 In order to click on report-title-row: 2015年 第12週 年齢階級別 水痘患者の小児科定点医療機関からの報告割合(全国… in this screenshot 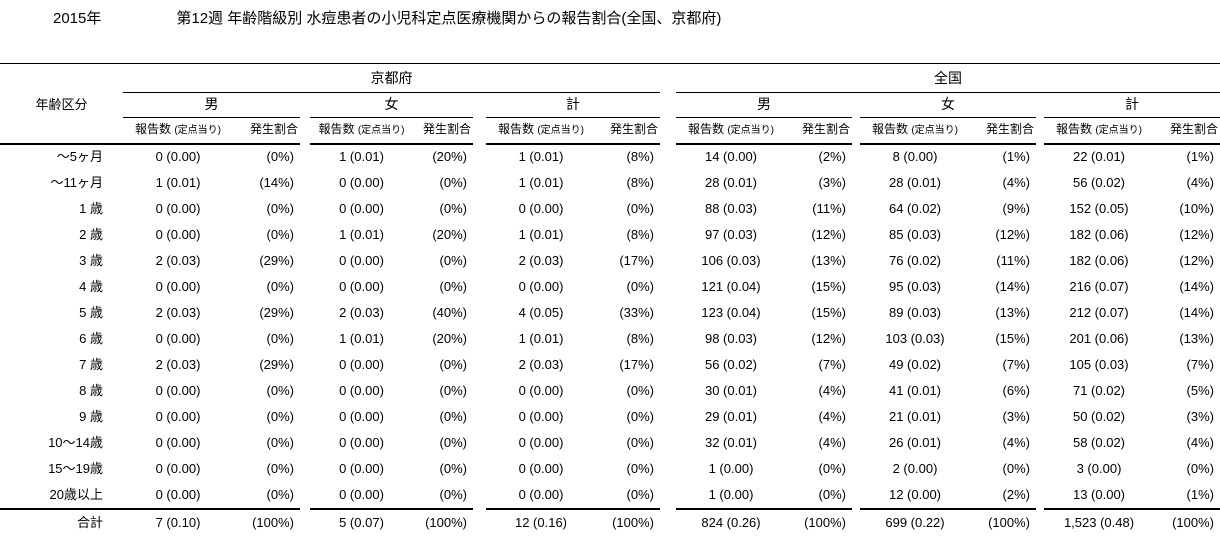, I will do `click(610, 31)`.